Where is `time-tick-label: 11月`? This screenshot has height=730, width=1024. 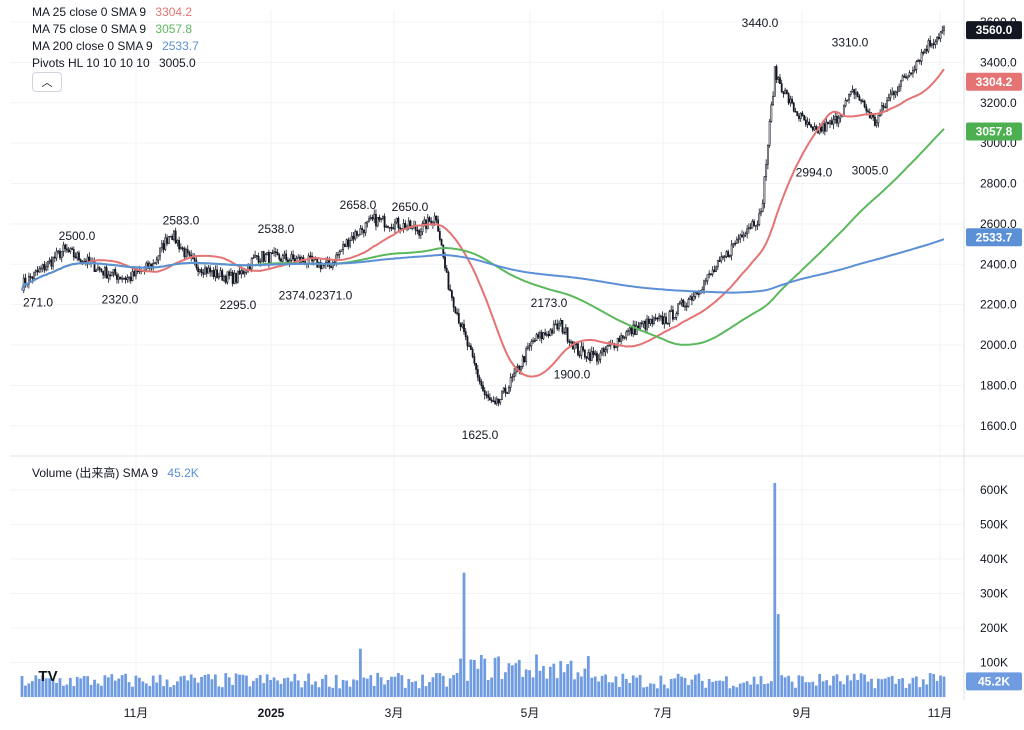 time-tick-label: 11月 is located at coordinates (940, 713).